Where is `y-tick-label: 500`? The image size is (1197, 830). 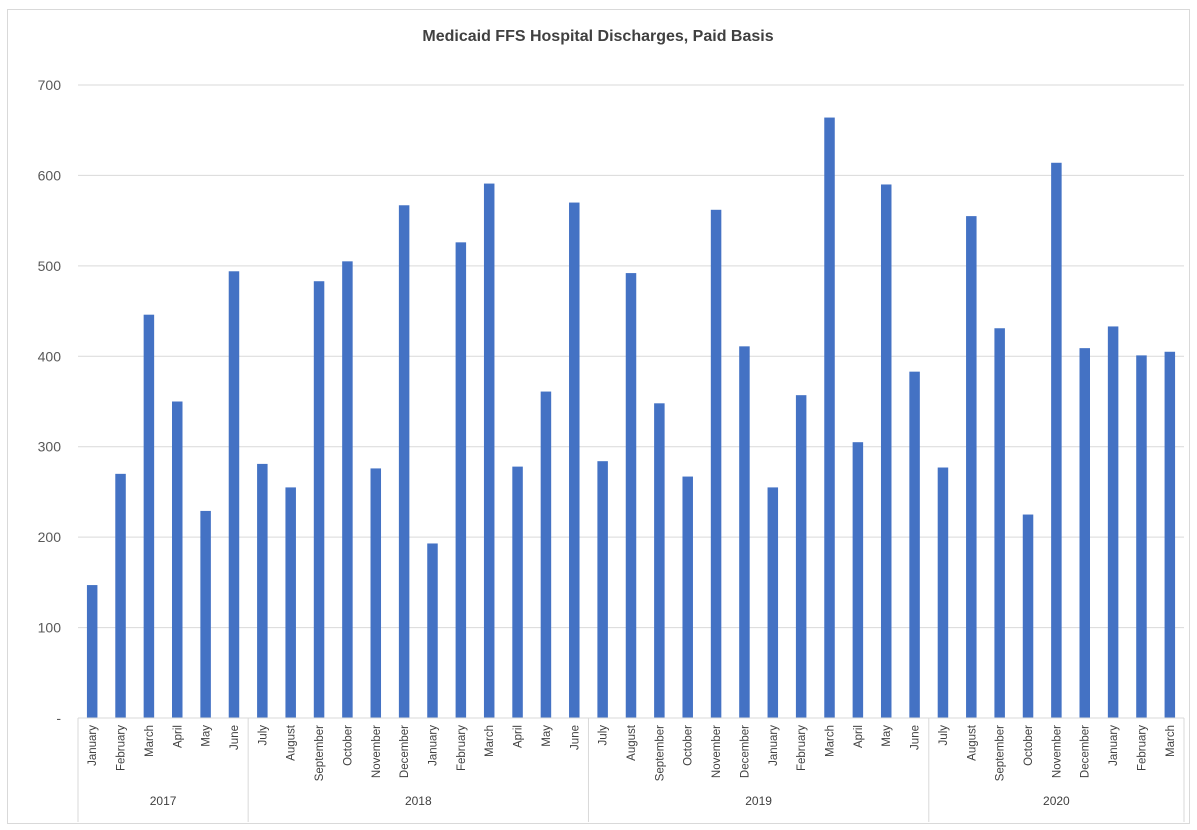 y-tick-label: 500 is located at coordinates (50, 266).